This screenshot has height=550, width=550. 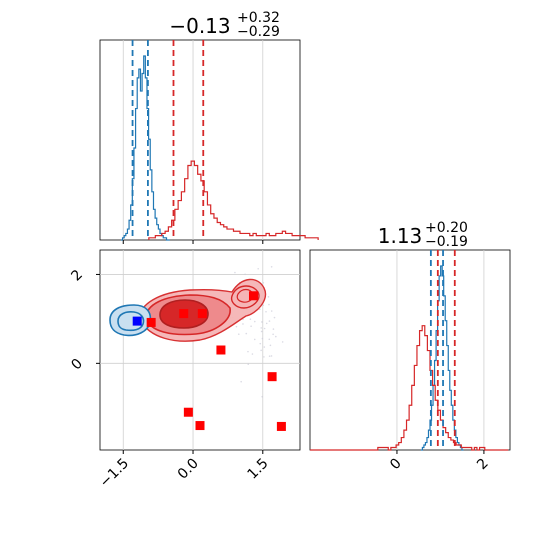 I want to click on marginal-x-title-sup: +0.32, so click(x=258, y=18).